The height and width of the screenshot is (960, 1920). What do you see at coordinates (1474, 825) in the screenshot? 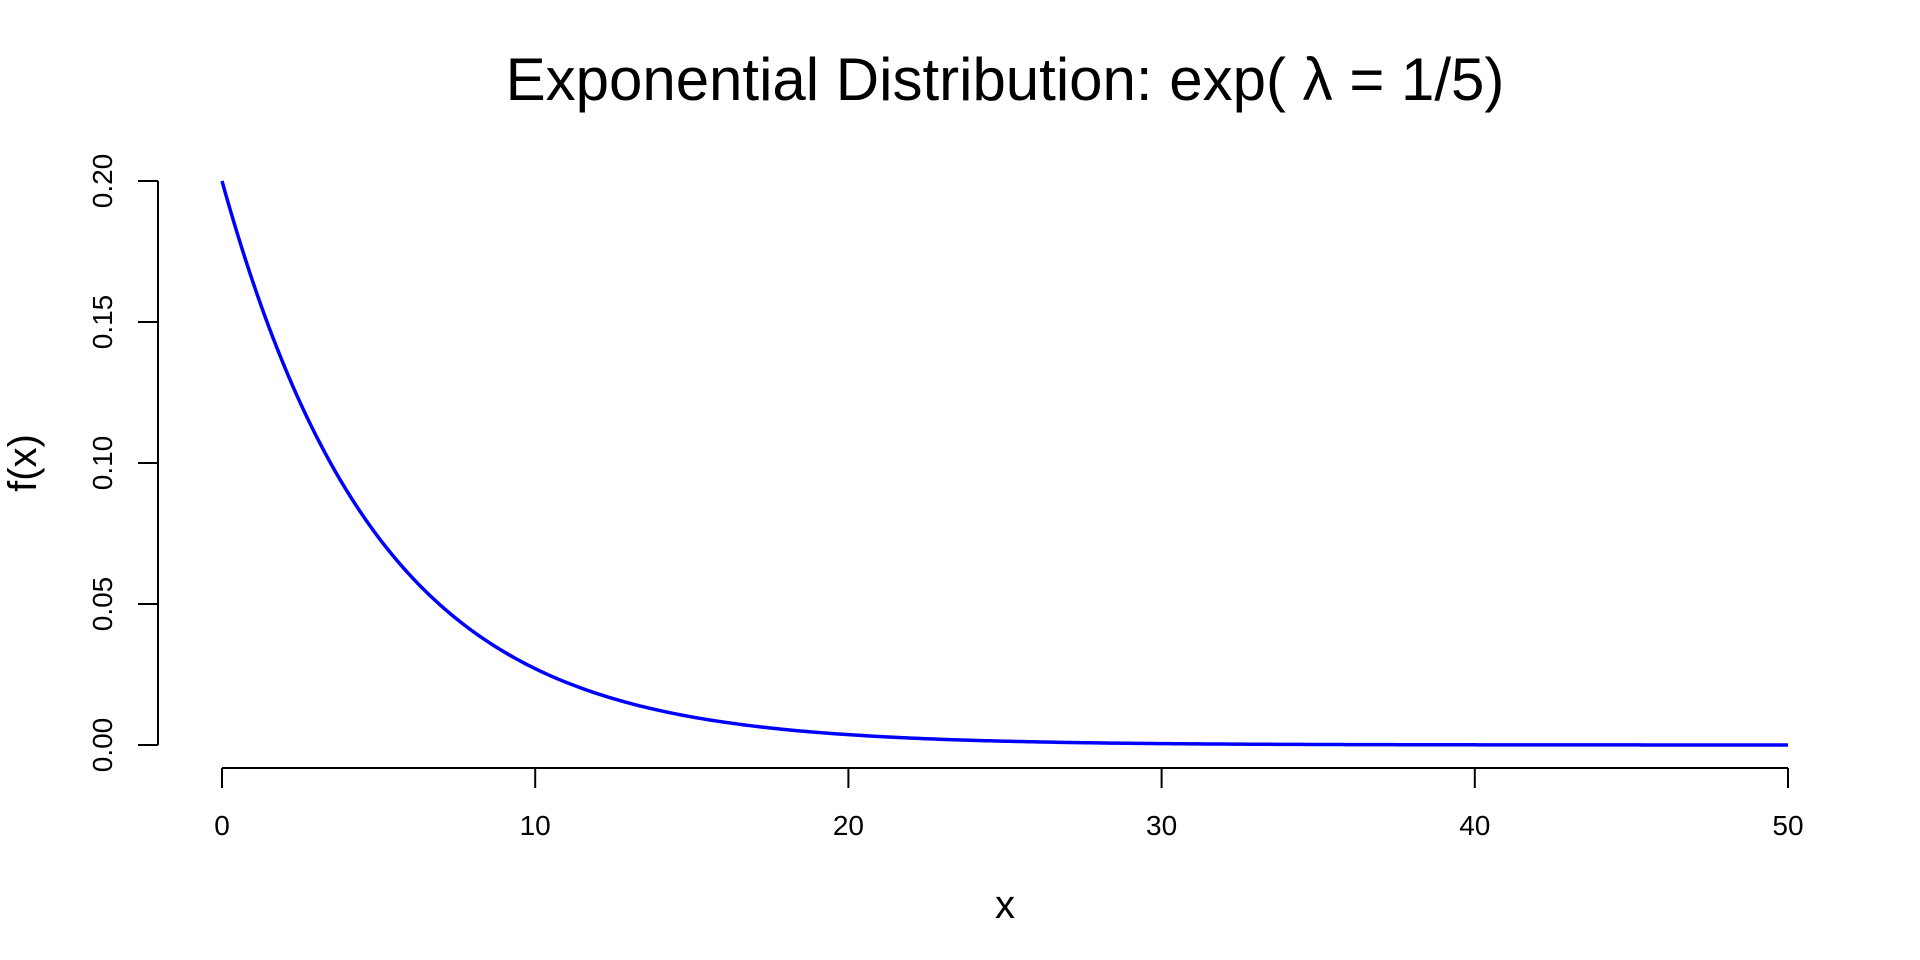
I see `x-tick-label: 40` at bounding box center [1474, 825].